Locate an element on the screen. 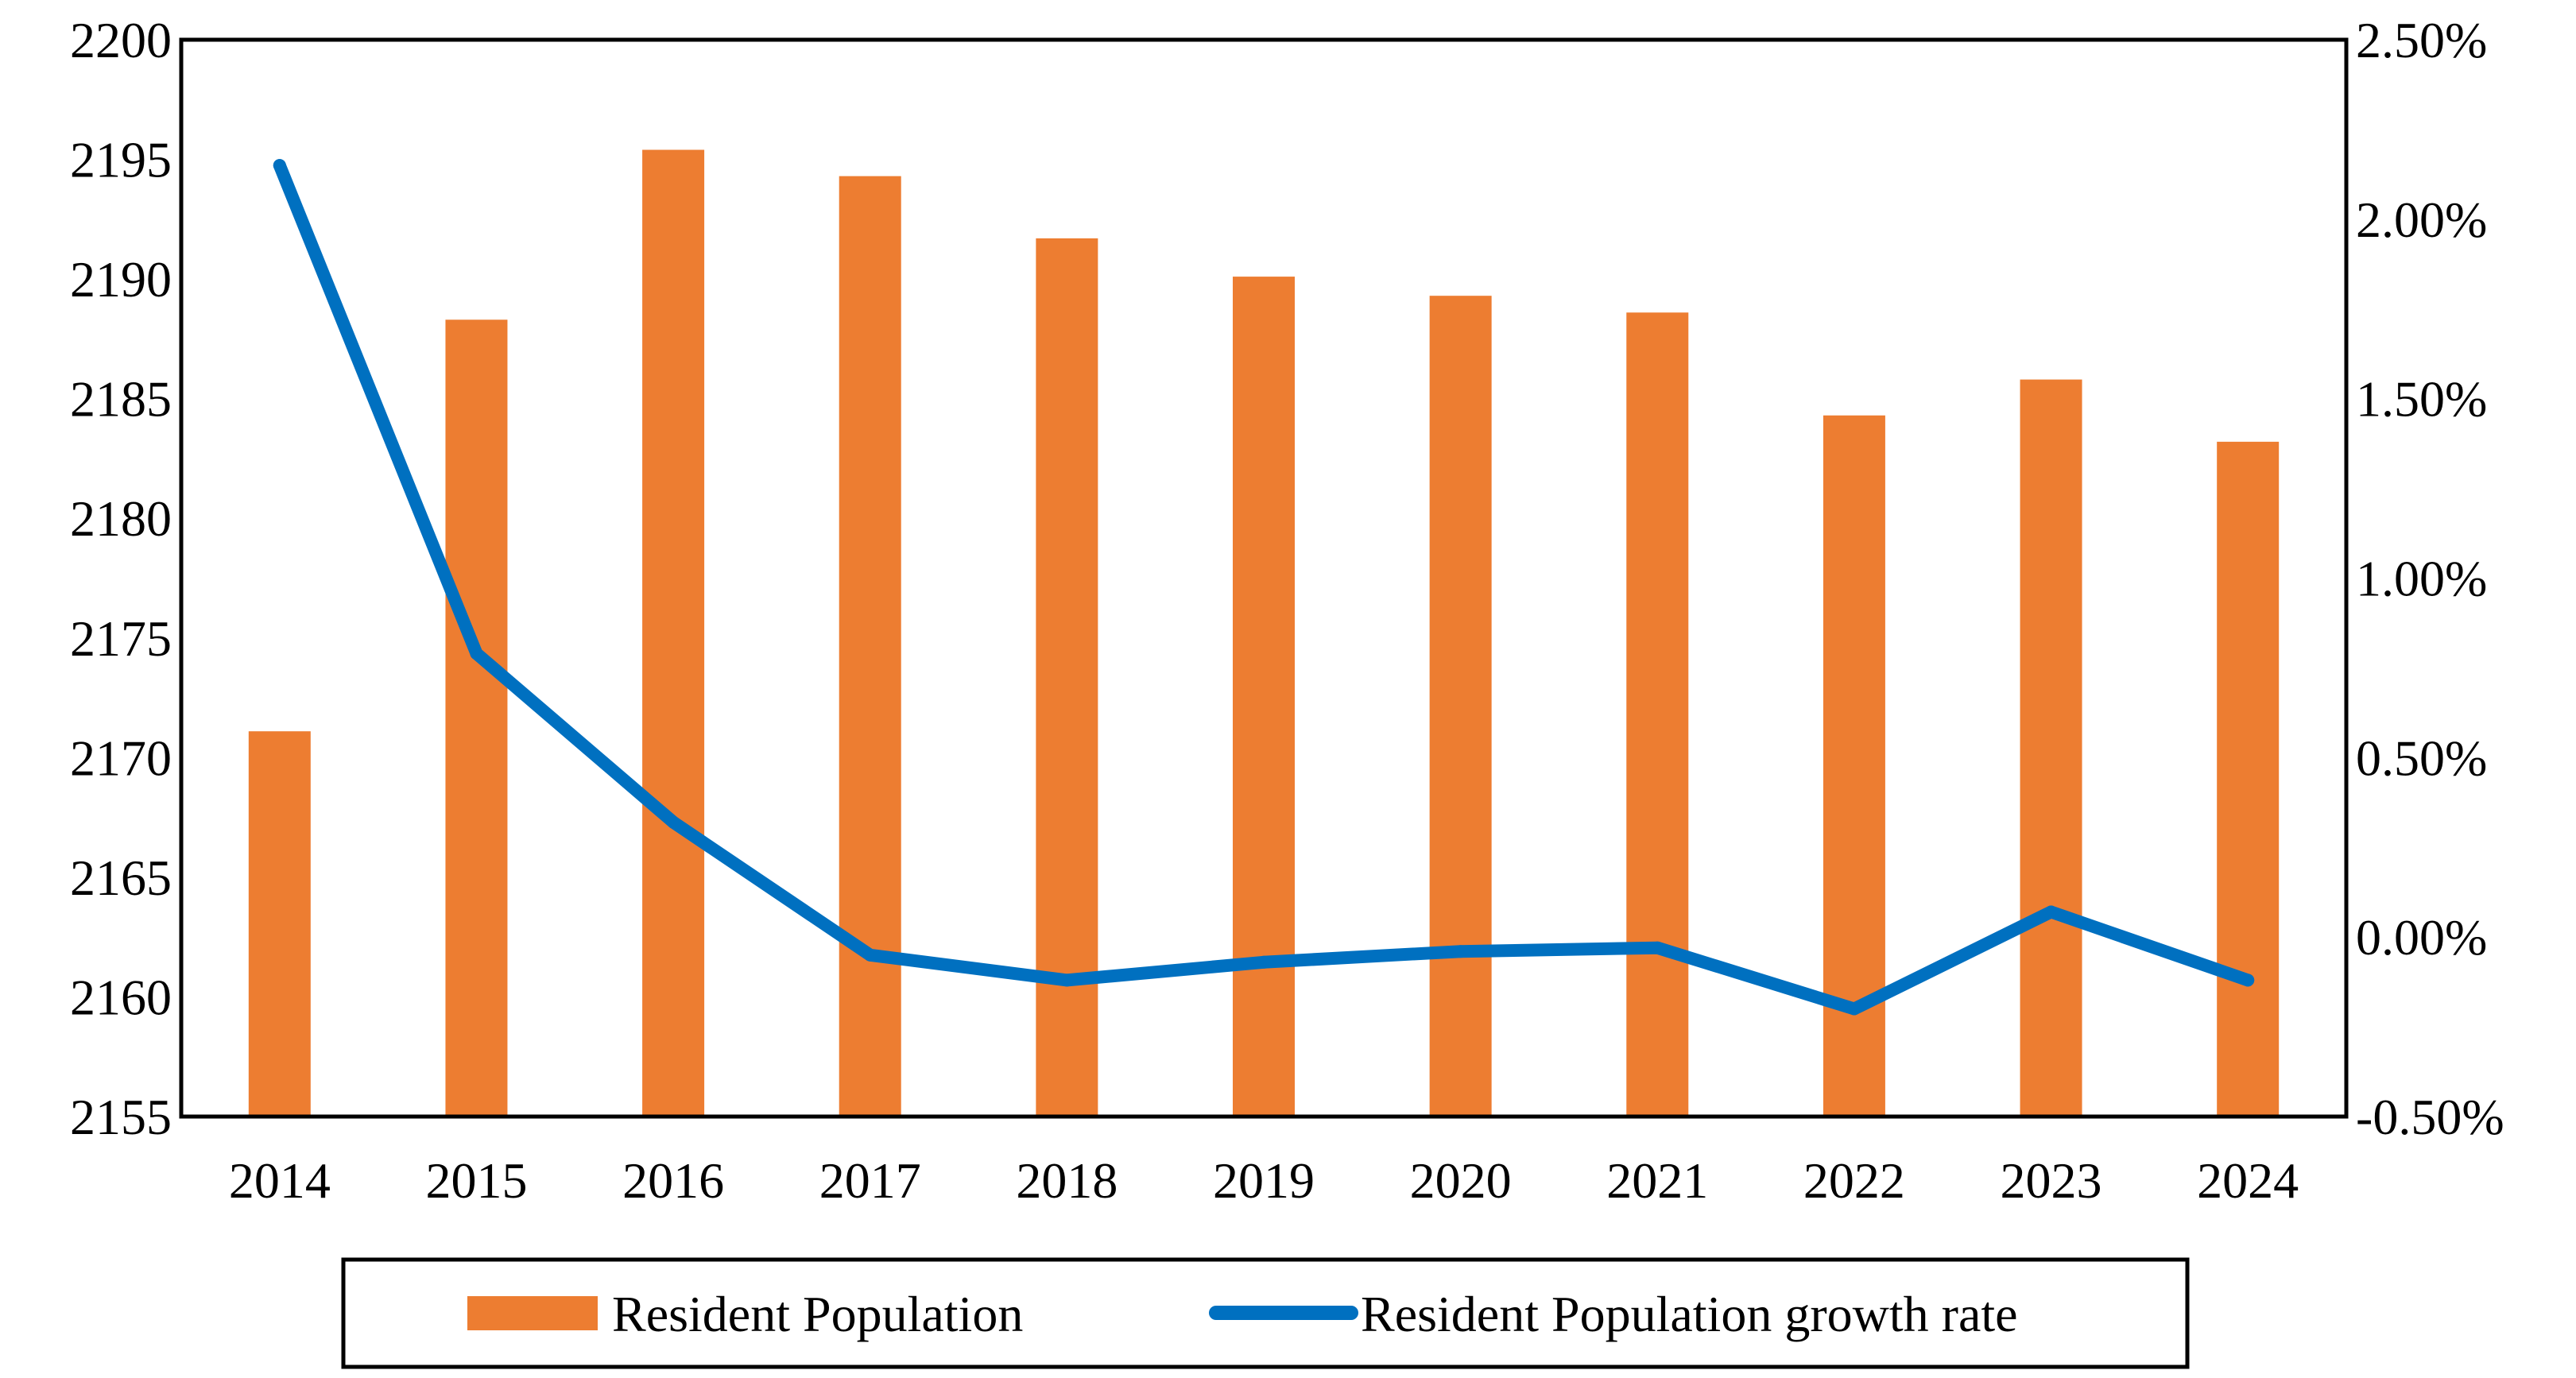 Image resolution: width=2576 pixels, height=1378 pixels. left-tick-label: 2190 is located at coordinates (121, 279).